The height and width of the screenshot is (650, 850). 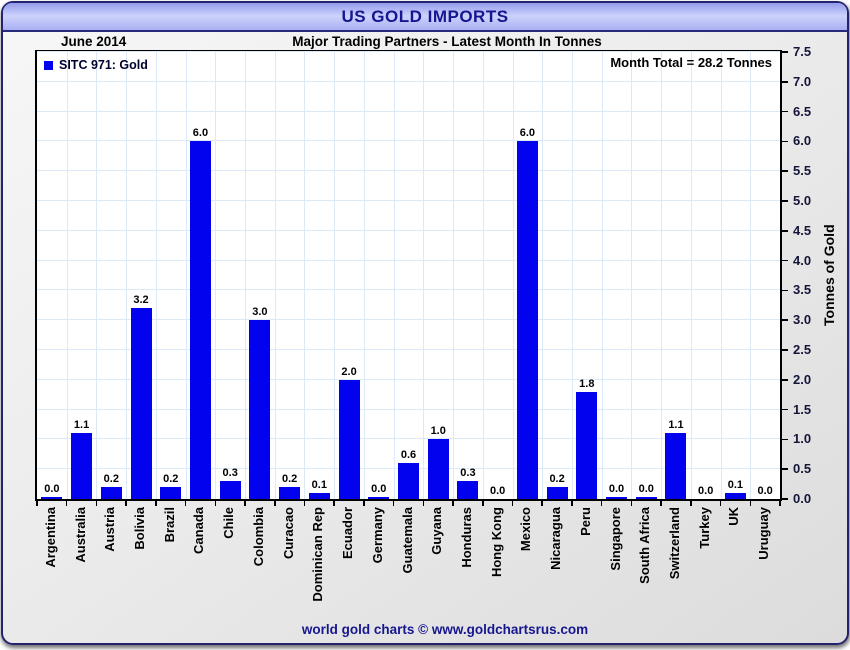 What do you see at coordinates (199, 530) in the screenshot?
I see `x-category-label: Canada` at bounding box center [199, 530].